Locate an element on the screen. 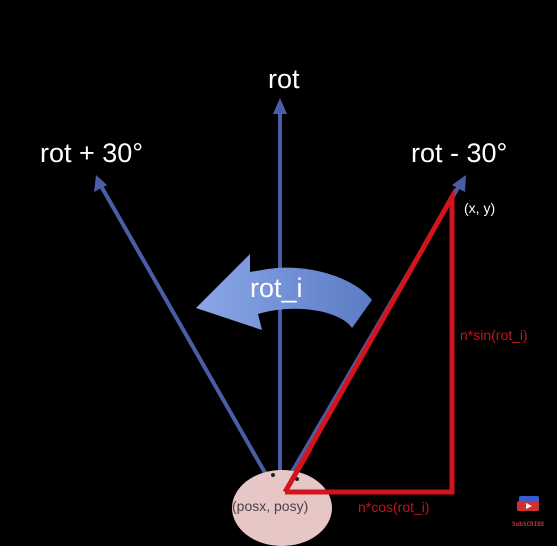 This screenshot has height=546, width=557. cos-label: n*cos(rot_i) is located at coordinates (394, 507).